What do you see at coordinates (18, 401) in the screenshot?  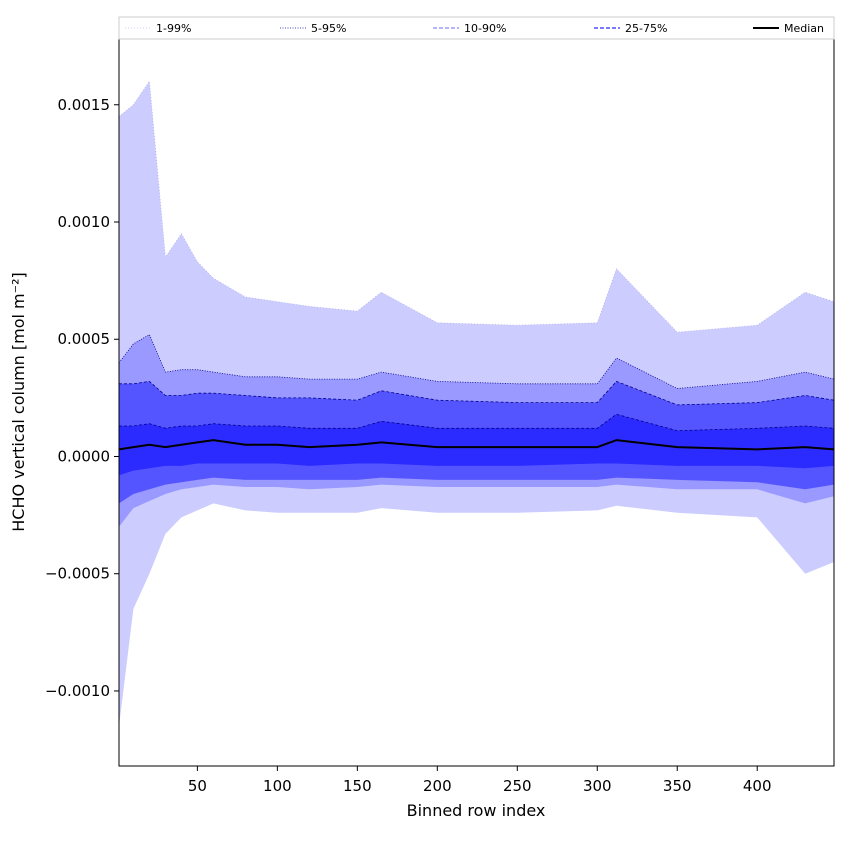 I see `y-axis-title: HCHO vertical column [mol m⁻²]` at bounding box center [18, 401].